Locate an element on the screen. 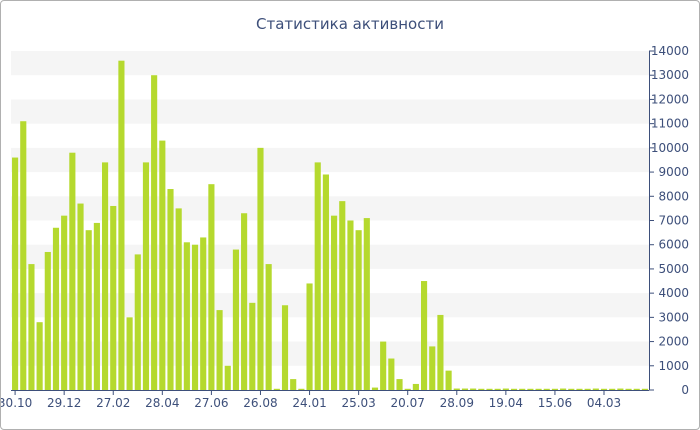 This screenshot has width=700, height=430. y-tick-label: 5000 is located at coordinates (673, 269).